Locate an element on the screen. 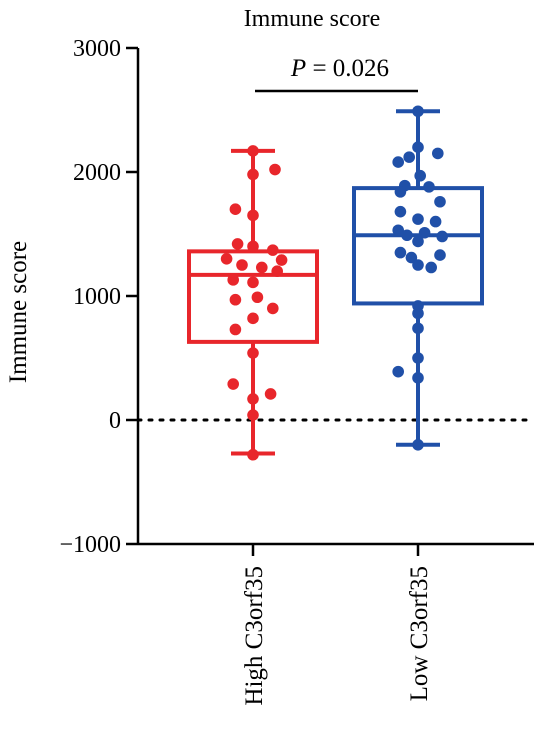 This screenshot has height=752, width=534. y-tick-label: 0 is located at coordinates (115, 421).